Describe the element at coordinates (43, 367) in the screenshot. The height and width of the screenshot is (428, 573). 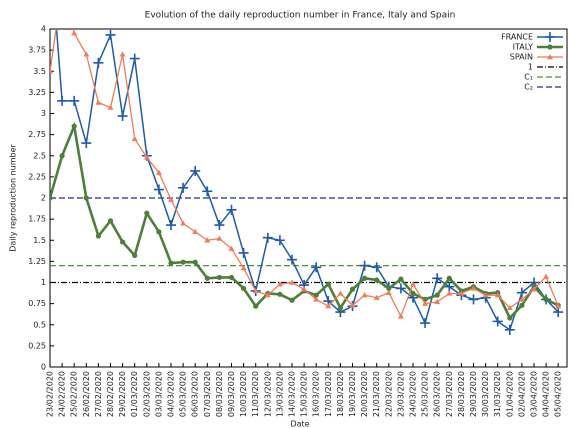
I see `y-tick-label: 0` at that location.